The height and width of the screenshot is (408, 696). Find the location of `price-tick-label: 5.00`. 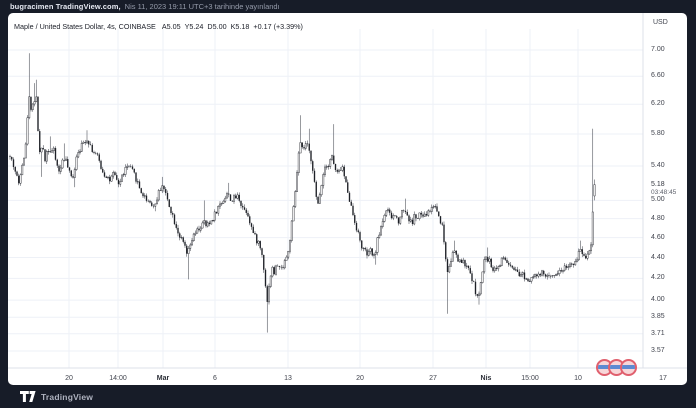

price-tick-label: 5.00 is located at coordinates (658, 200).